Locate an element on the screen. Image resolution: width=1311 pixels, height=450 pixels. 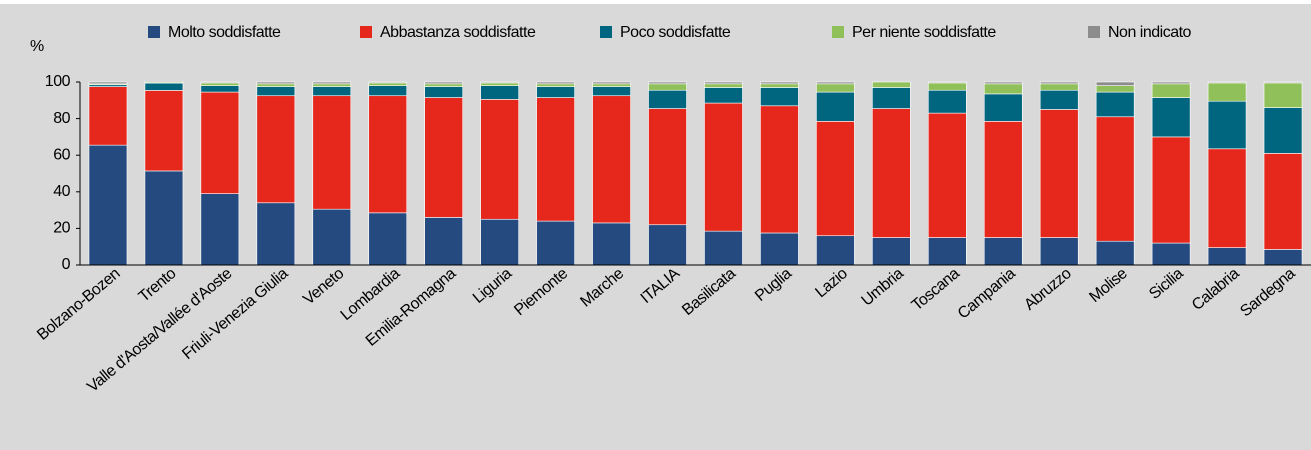
y-tick-label: 20 is located at coordinates (61, 228).